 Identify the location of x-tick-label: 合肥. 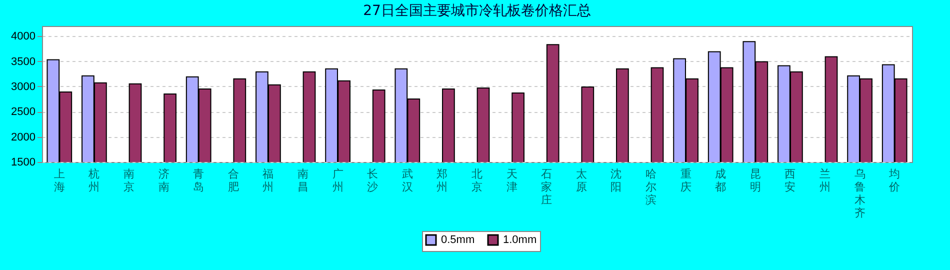
(233, 181).